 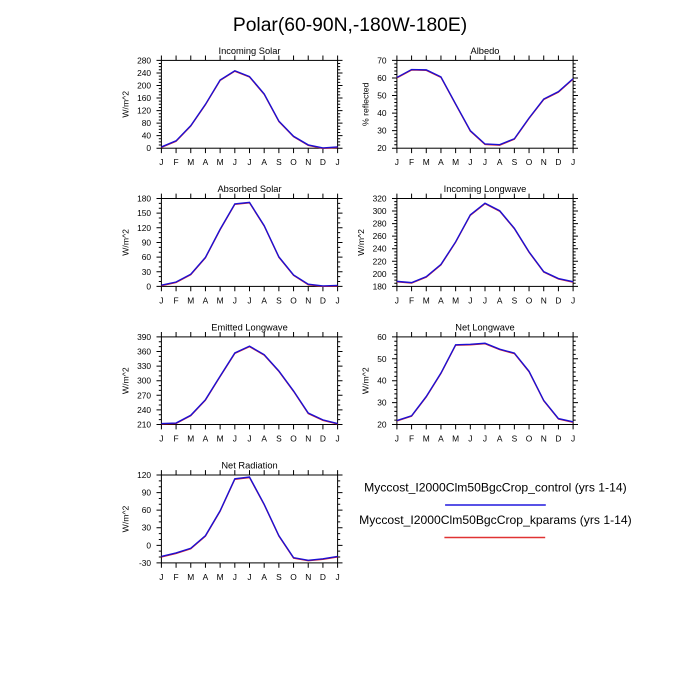 What do you see at coordinates (249, 328) in the screenshot?
I see `svg-text: Emitted Longwave` at bounding box center [249, 328].